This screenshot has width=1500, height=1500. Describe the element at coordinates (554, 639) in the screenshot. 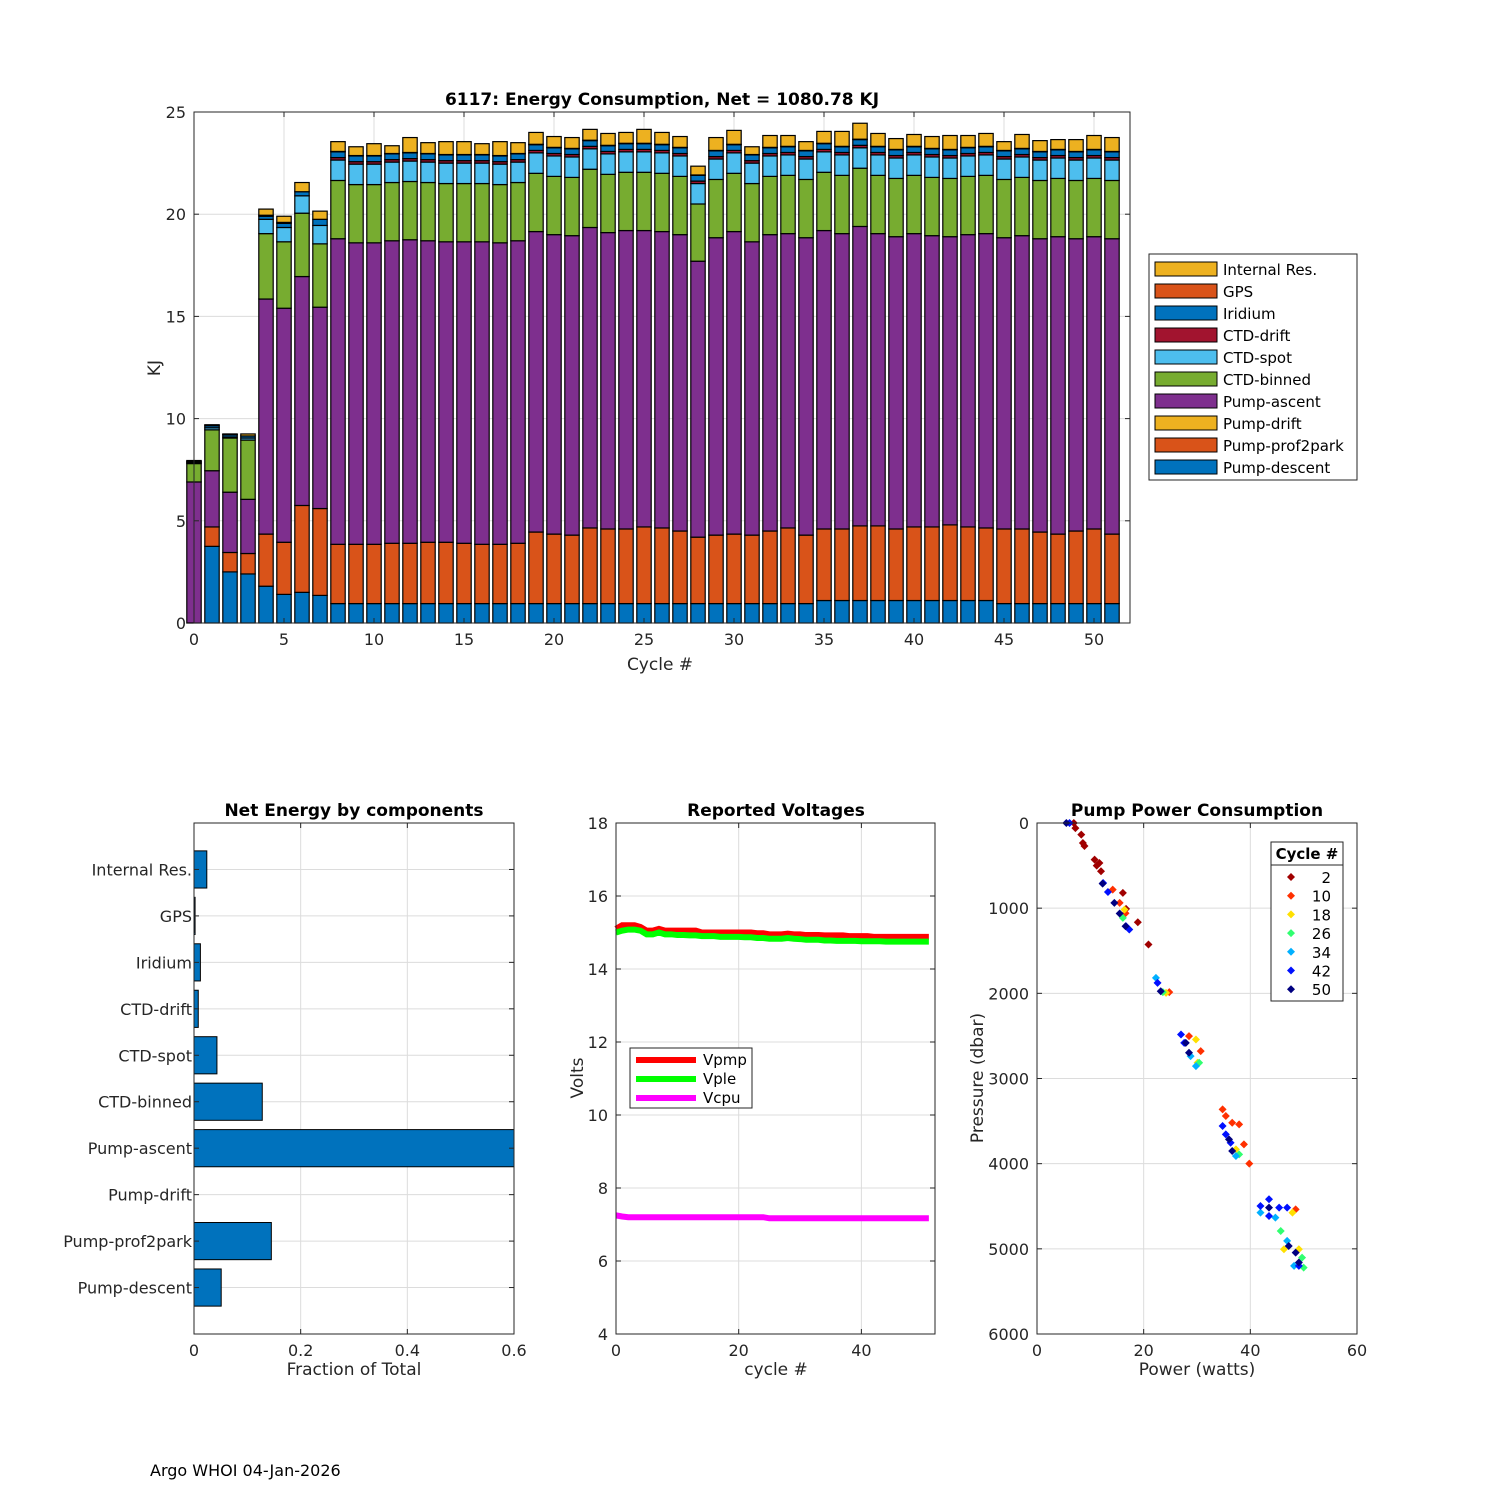

I see `energy-x-tick-label: 20` at that location.